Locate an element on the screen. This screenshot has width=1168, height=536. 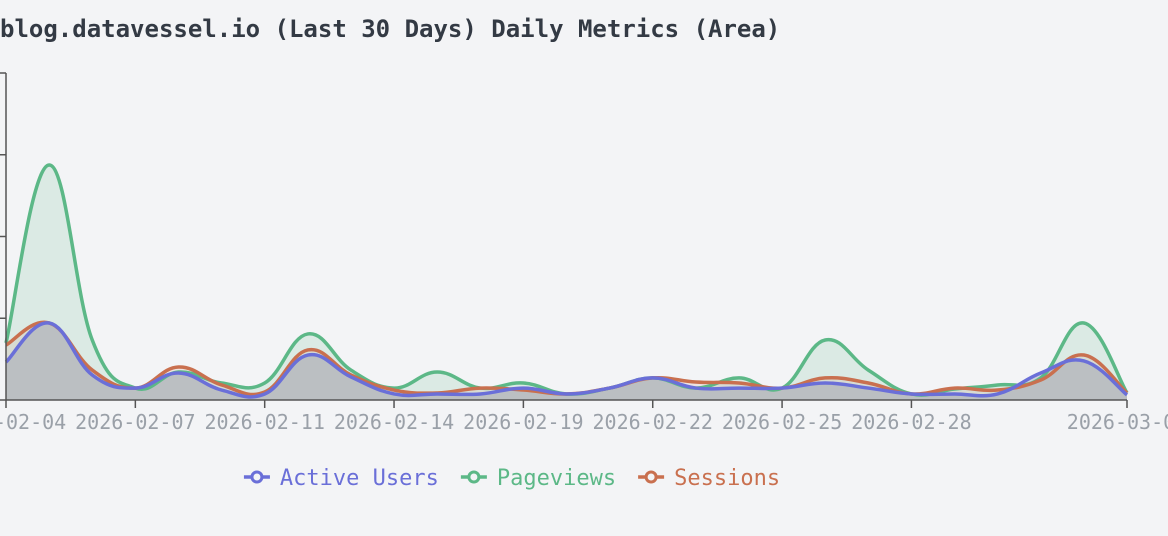
legend-item: Sessions is located at coordinates (709, 478).